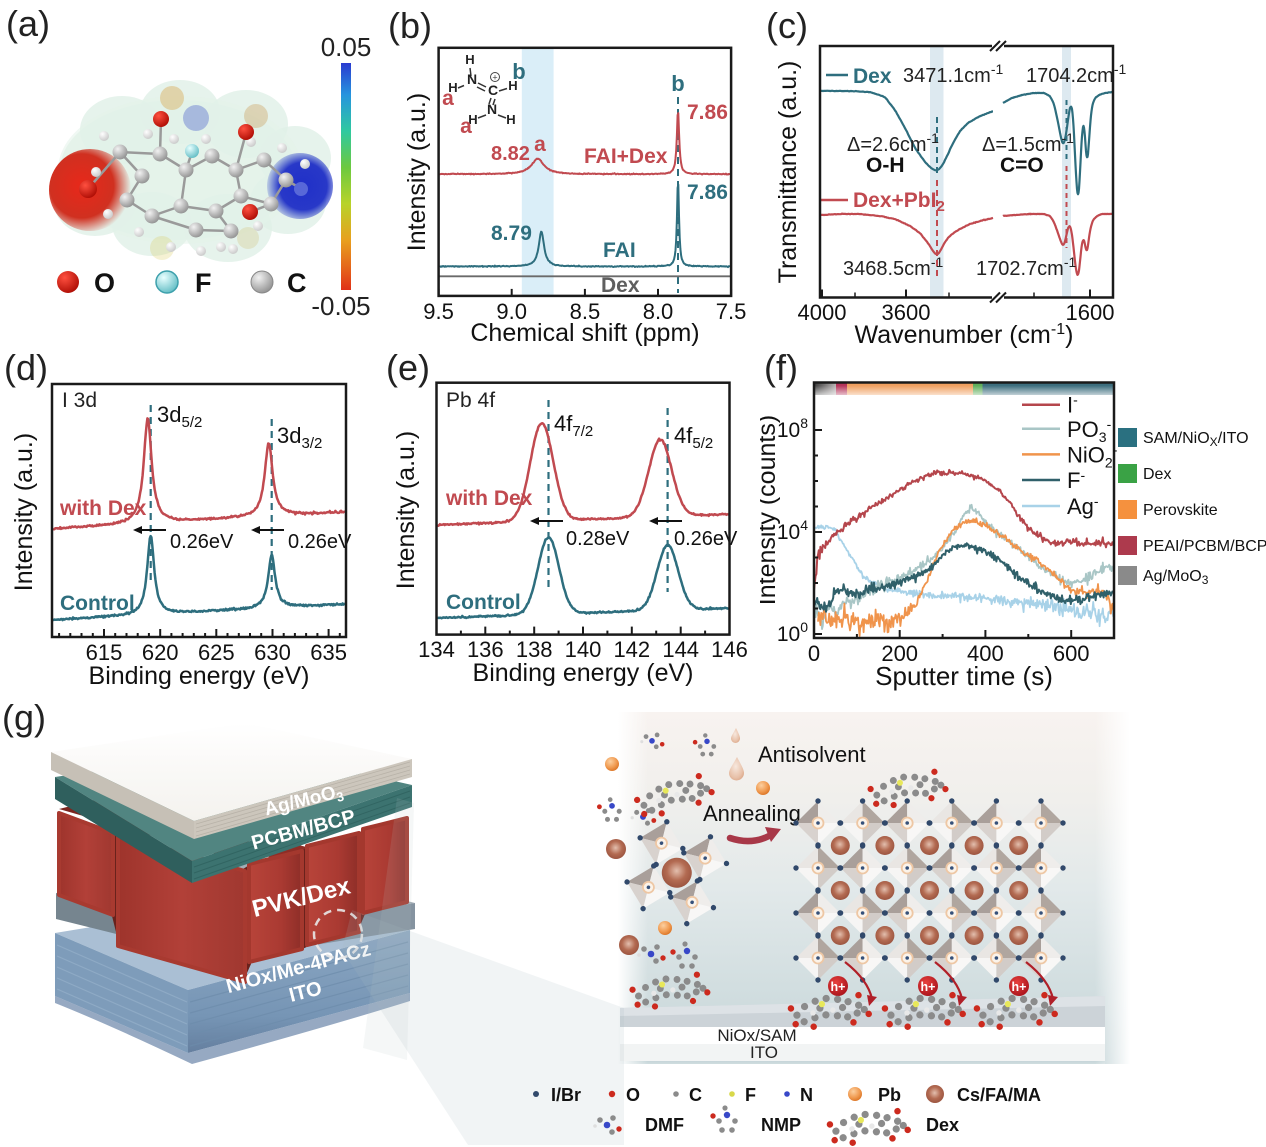  What do you see at coordinates (781, 1125) in the screenshot?
I see `svg-text: NMP` at bounding box center [781, 1125].